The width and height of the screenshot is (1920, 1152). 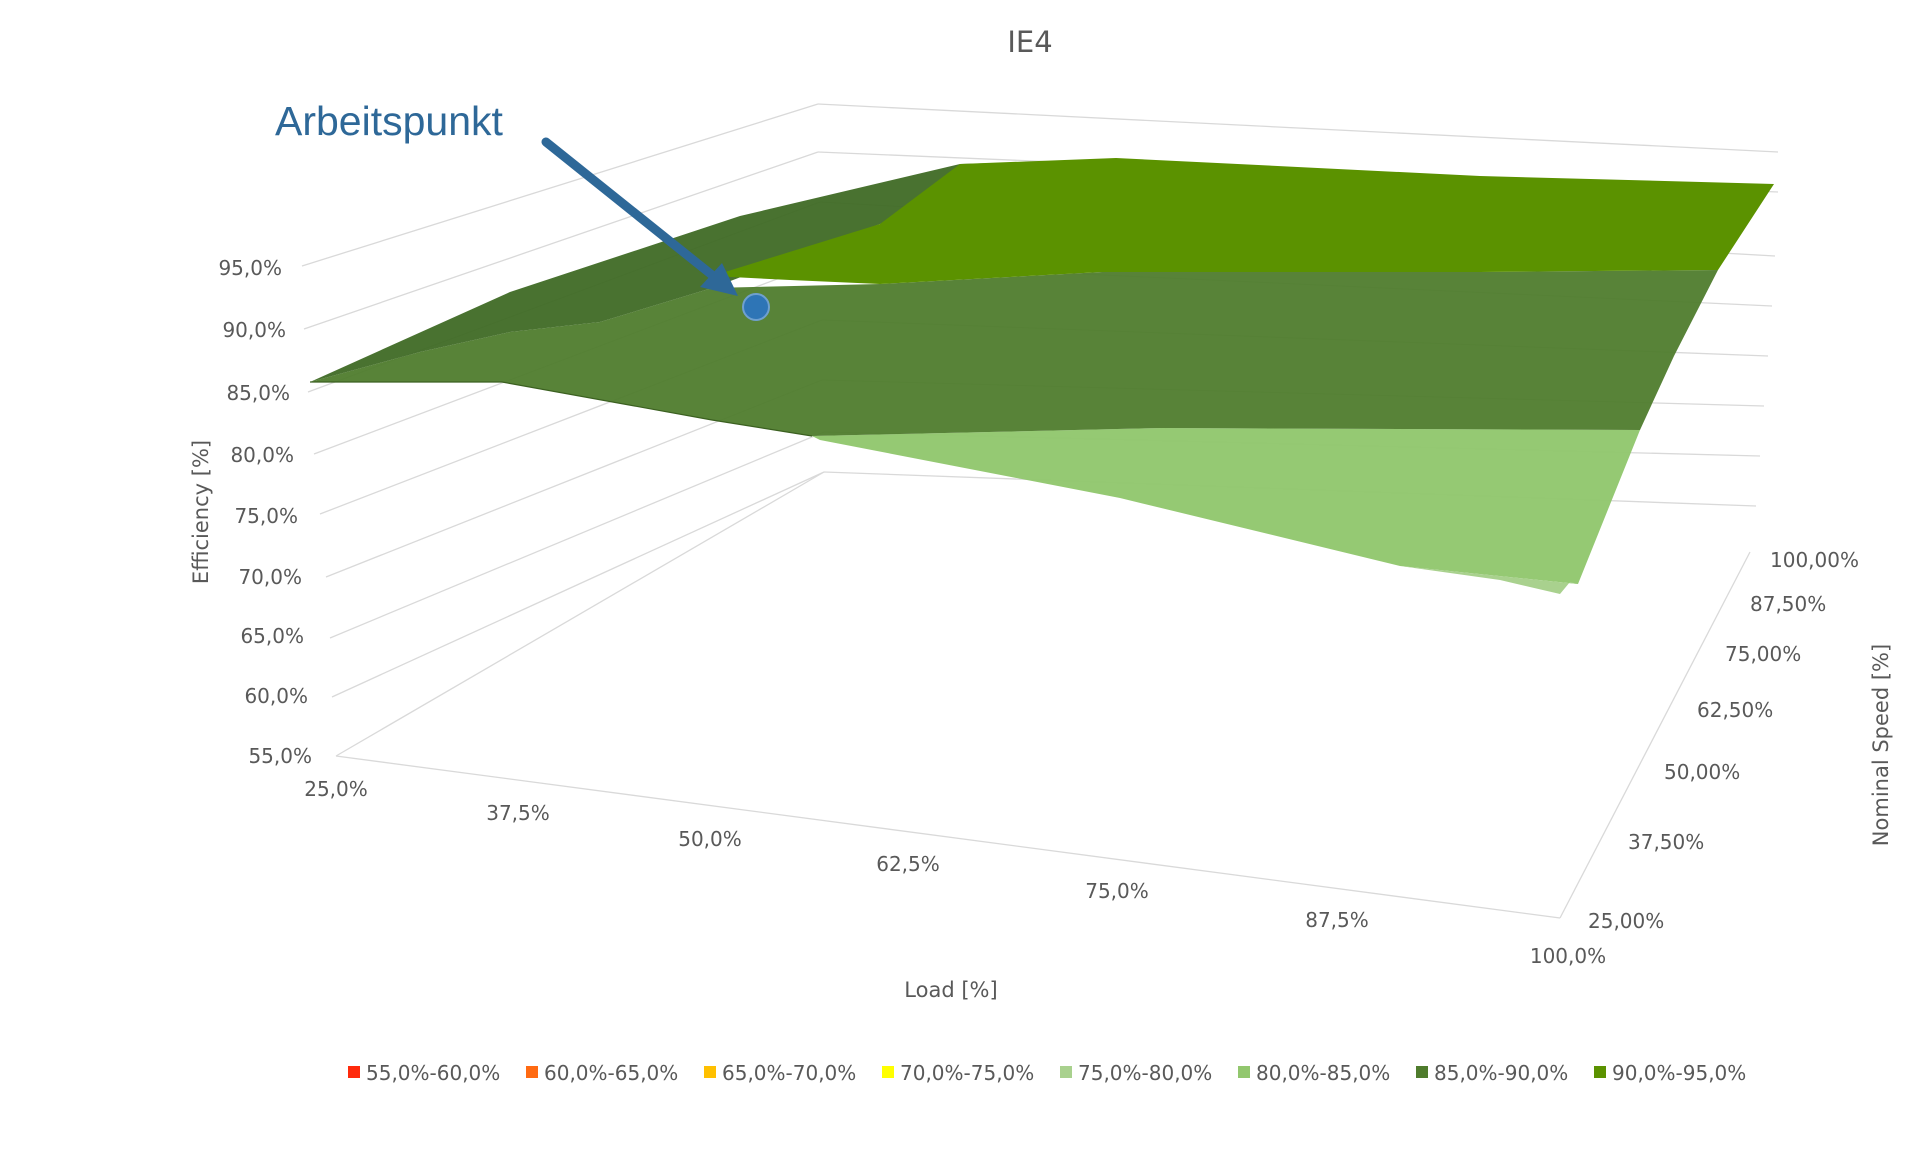 I want to click on y-axis-title: Efficiency [%], so click(x=201, y=512).